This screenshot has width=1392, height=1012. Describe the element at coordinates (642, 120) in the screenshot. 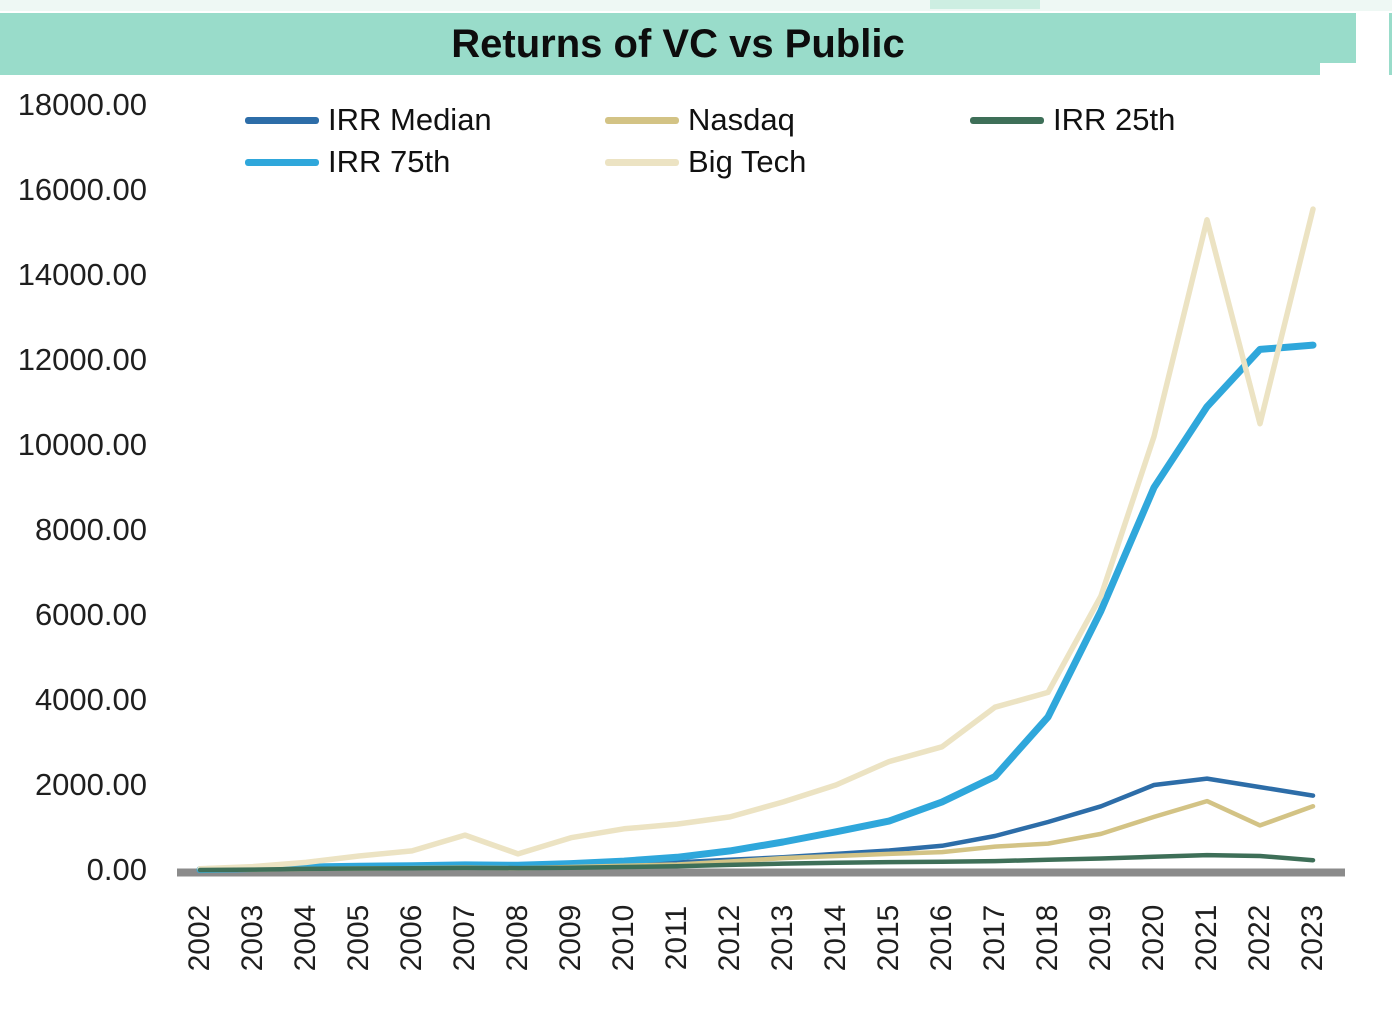

I see `legend-swatch-nasdaq` at that location.